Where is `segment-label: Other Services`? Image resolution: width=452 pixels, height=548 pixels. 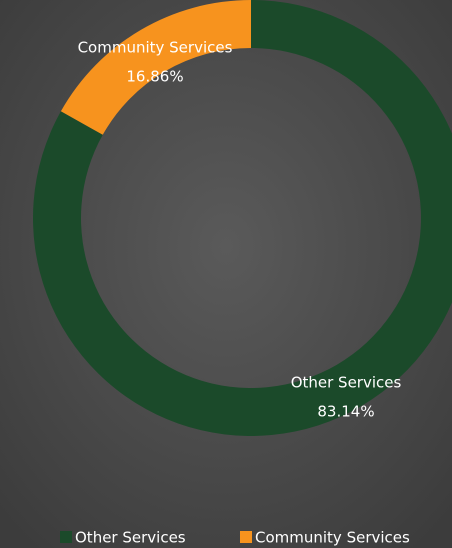 segment-label: Other Services is located at coordinates (346, 383).